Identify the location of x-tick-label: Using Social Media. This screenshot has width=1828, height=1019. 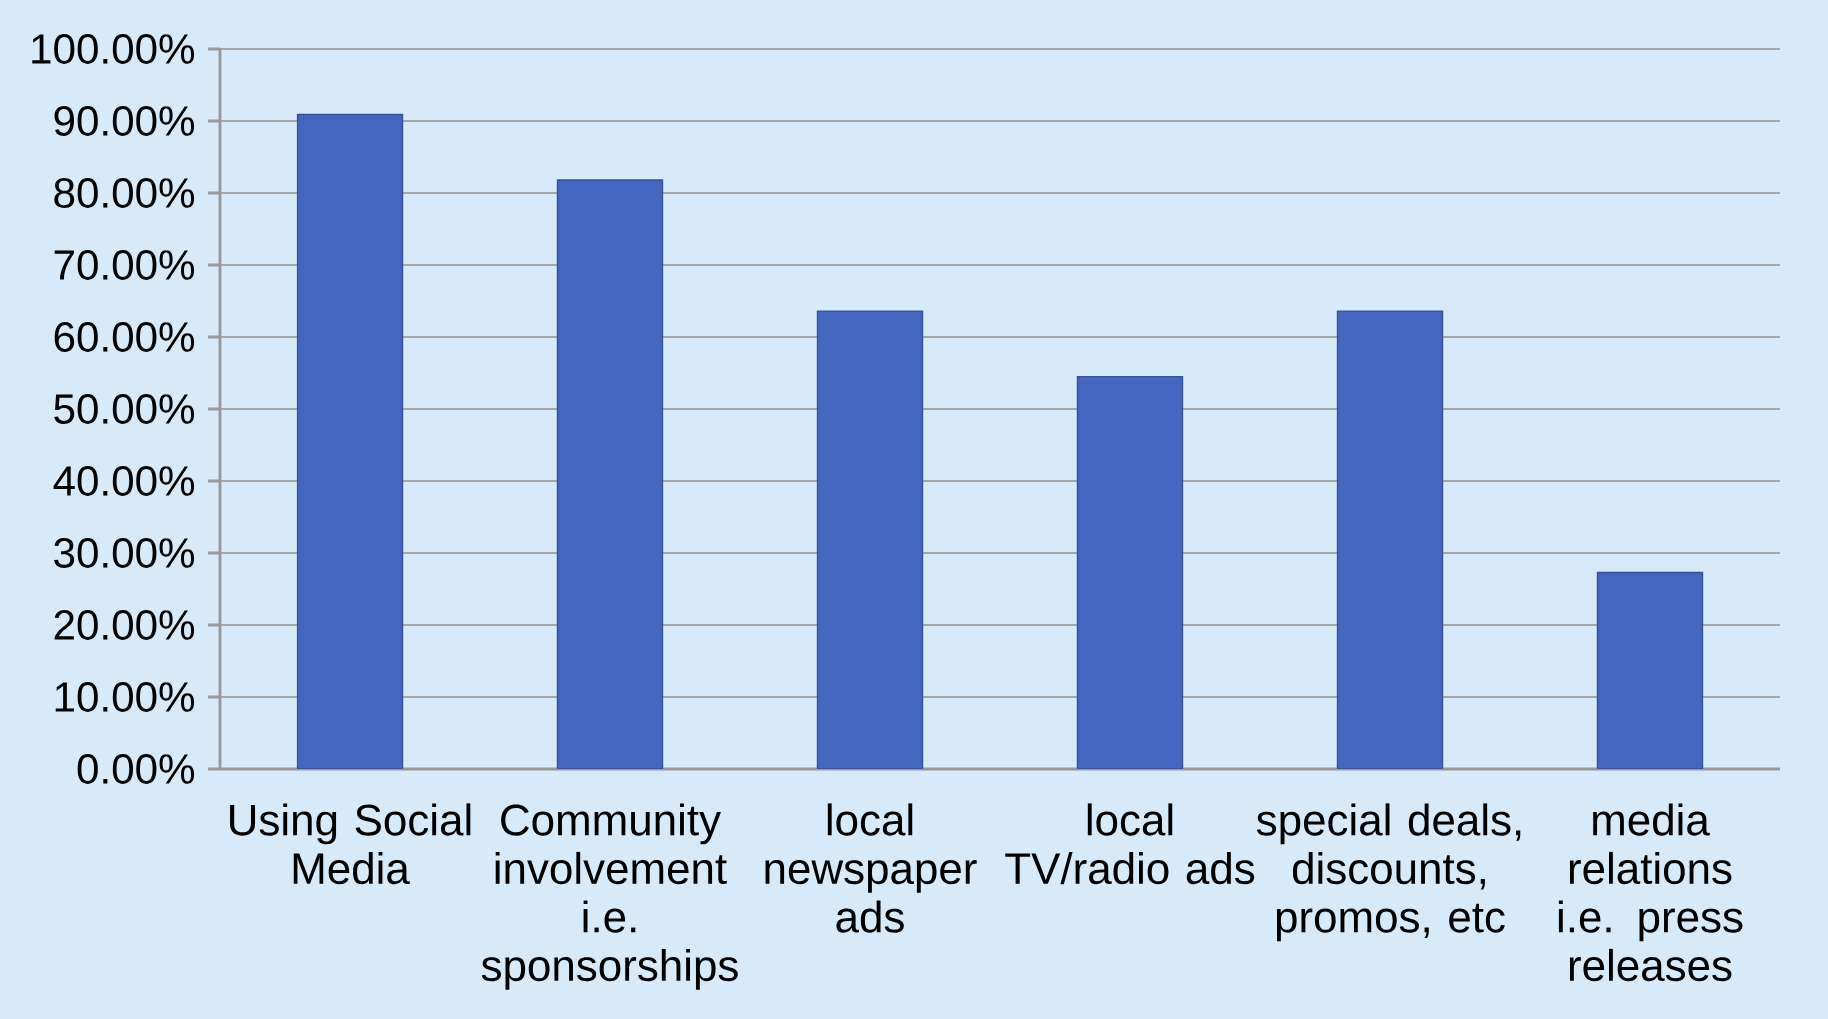
(350, 844).